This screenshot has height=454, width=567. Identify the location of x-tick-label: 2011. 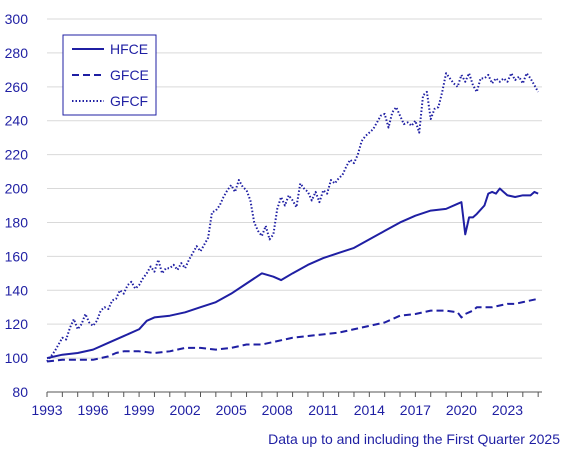
(323, 410).